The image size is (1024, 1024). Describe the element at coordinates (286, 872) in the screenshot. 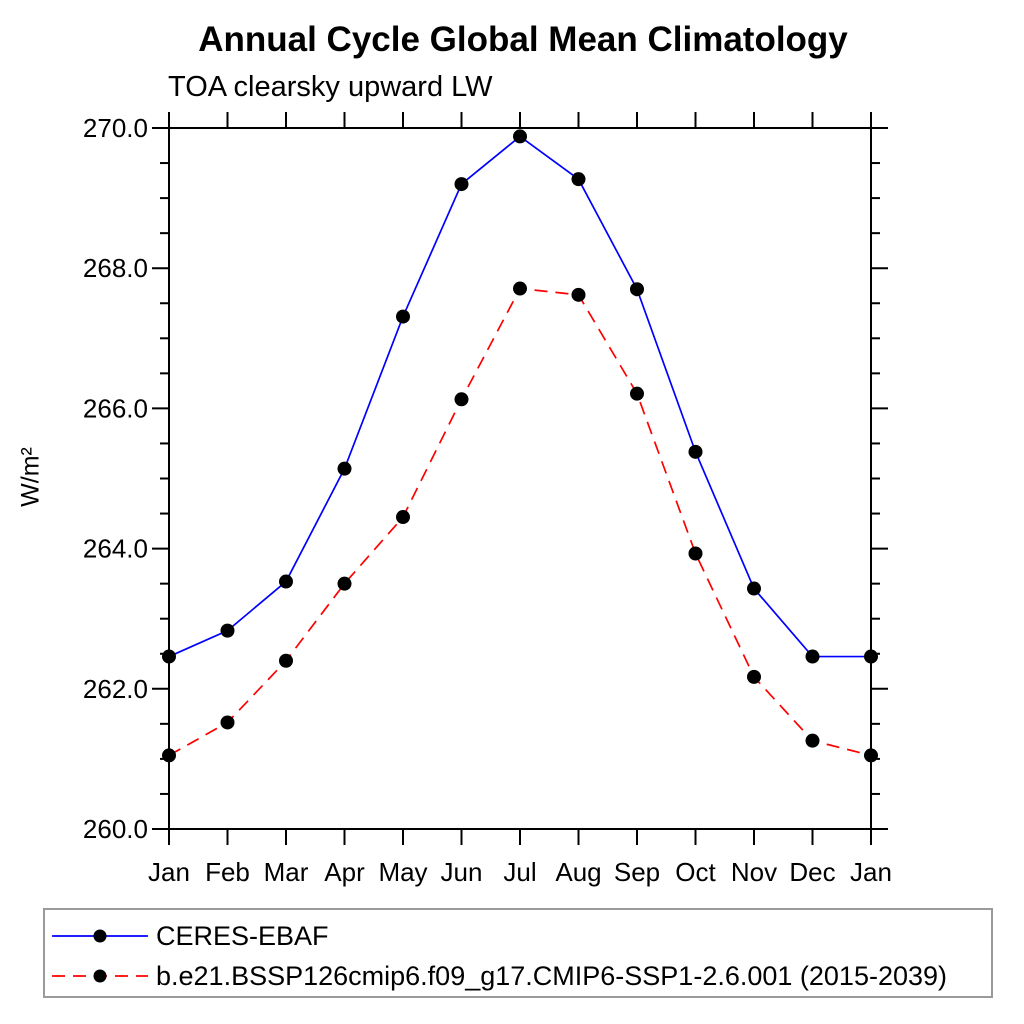

I see `x-tick-label: Mar` at that location.